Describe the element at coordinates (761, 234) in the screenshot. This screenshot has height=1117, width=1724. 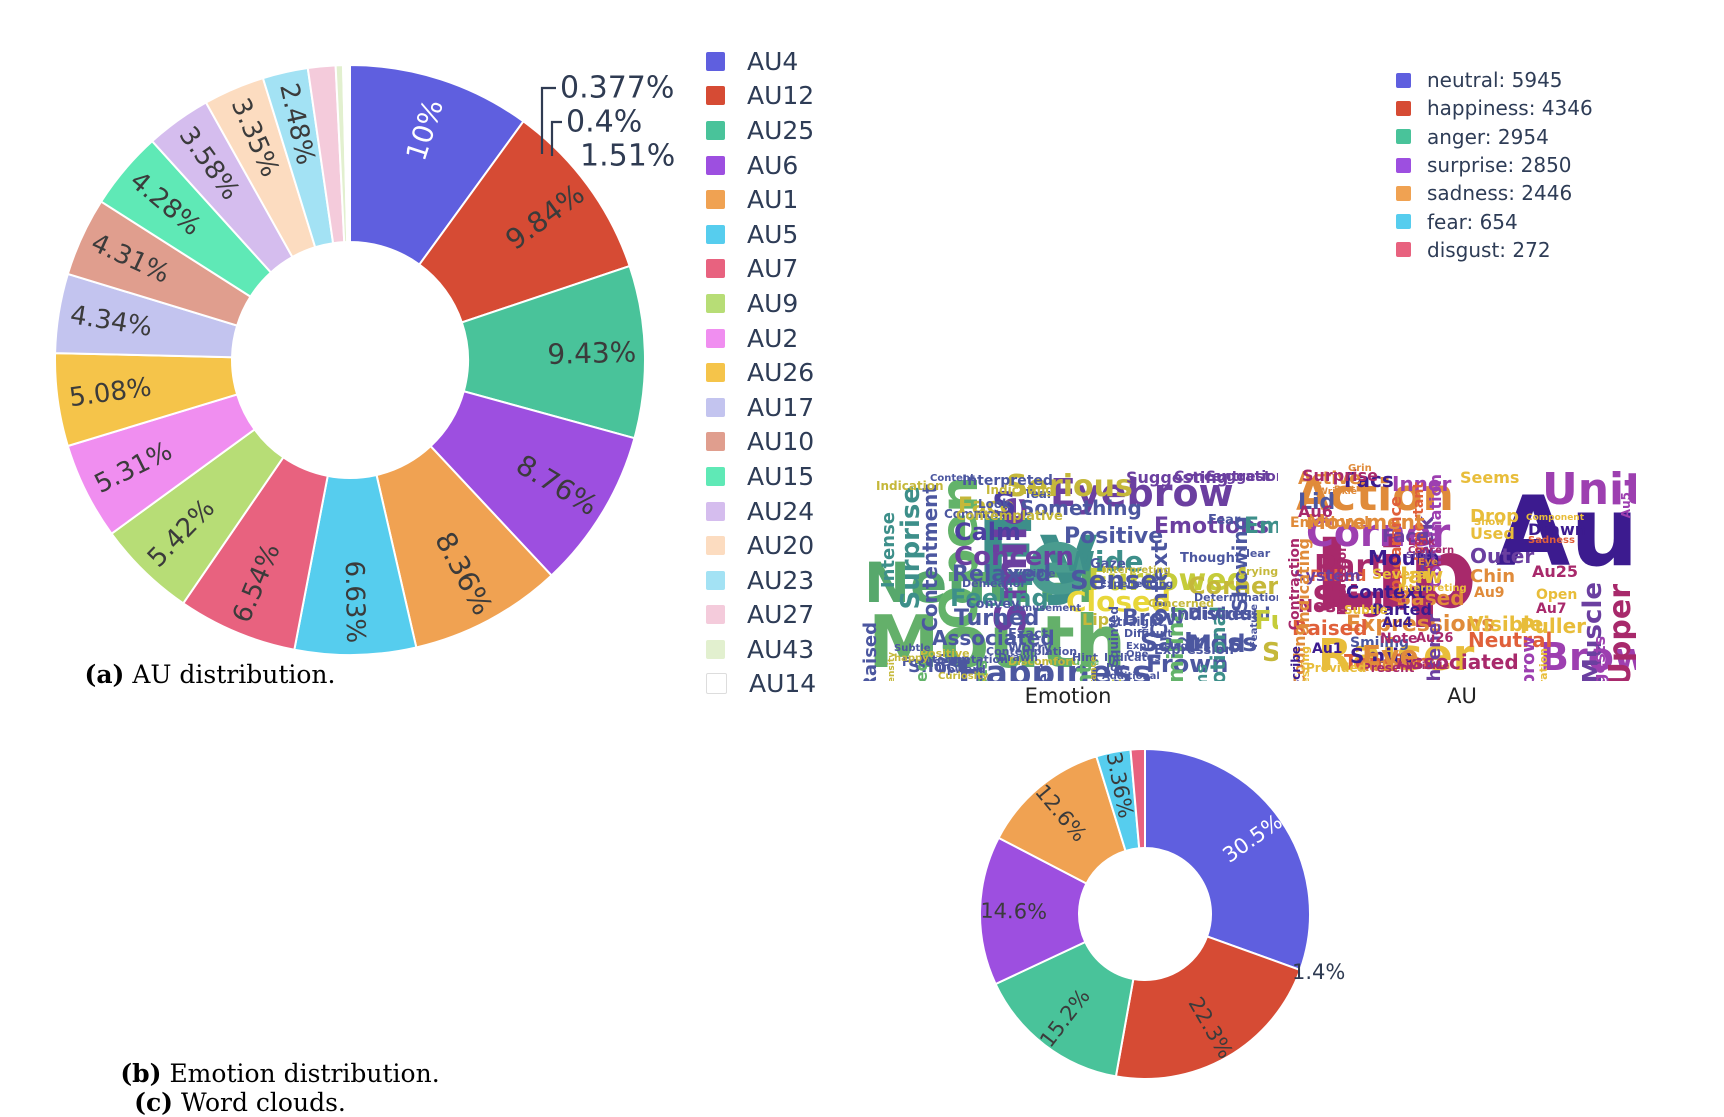
I see `au-legend-item: AU5` at that location.